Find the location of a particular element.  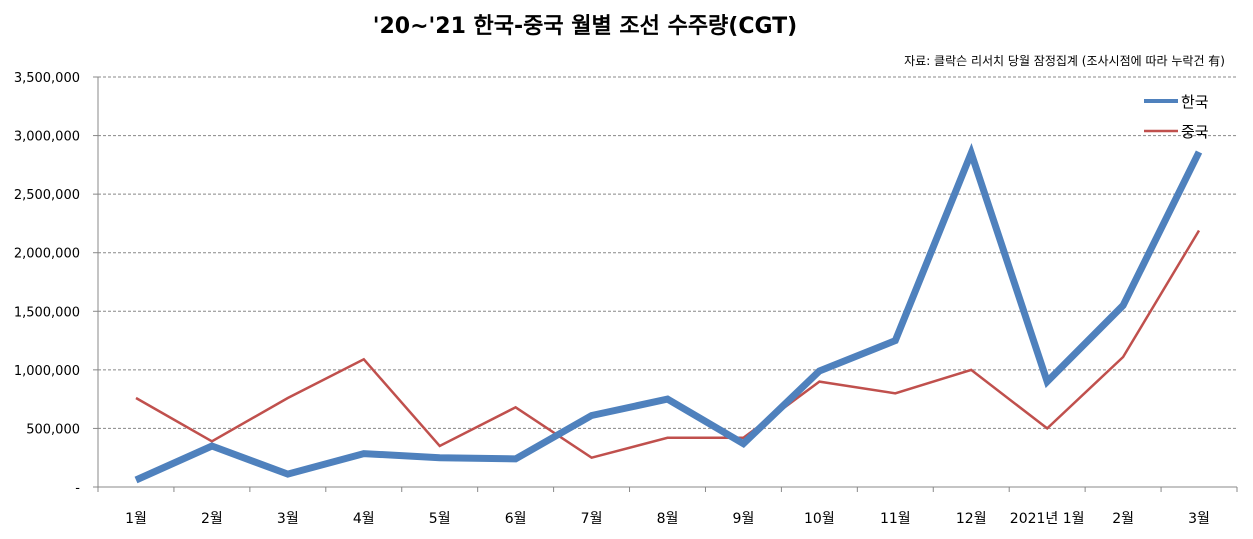

x-tick-label: 2021년 1월 is located at coordinates (1047, 519).